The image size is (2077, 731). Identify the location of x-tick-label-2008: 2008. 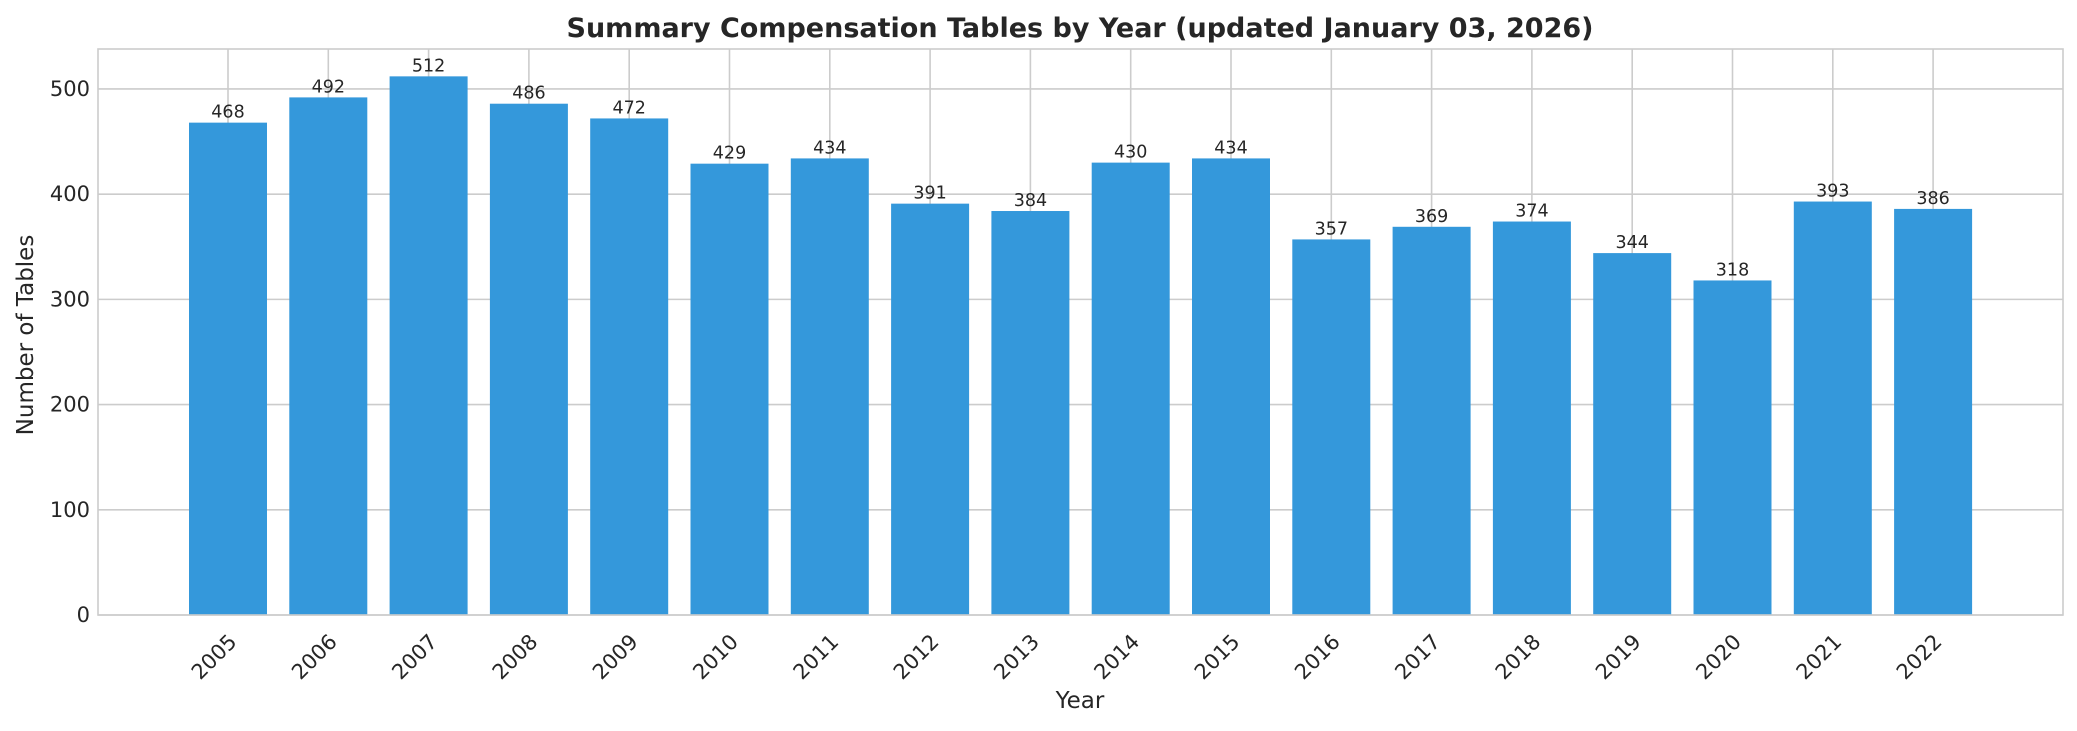
(515, 657).